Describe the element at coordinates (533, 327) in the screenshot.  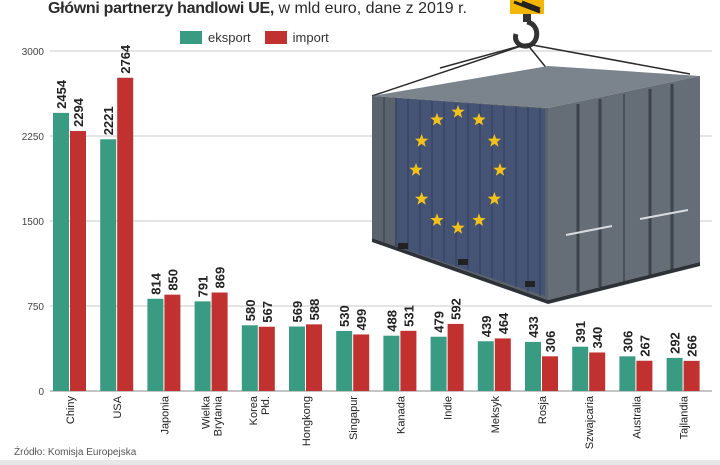
I see `data-label: 433` at that location.